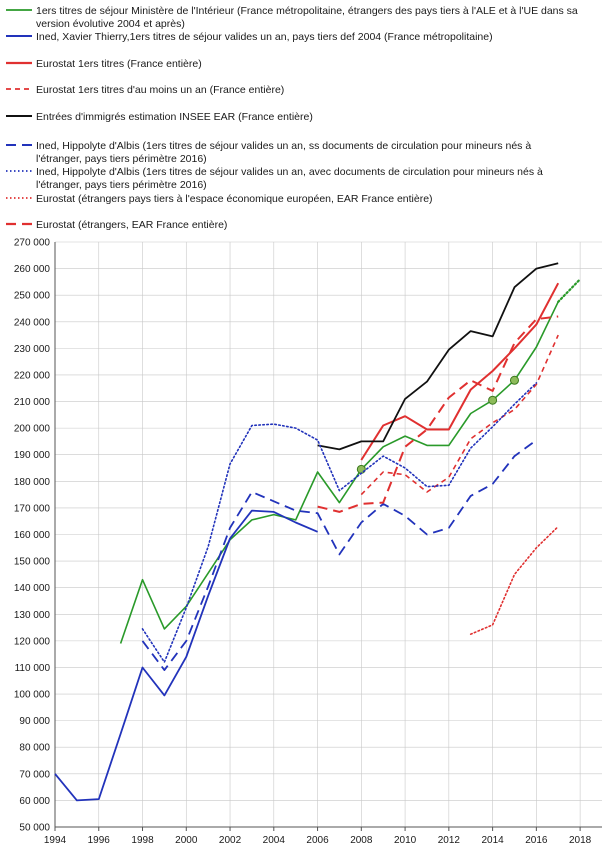  I want to click on y-tick-label-19: 240 000, so click(32, 322).